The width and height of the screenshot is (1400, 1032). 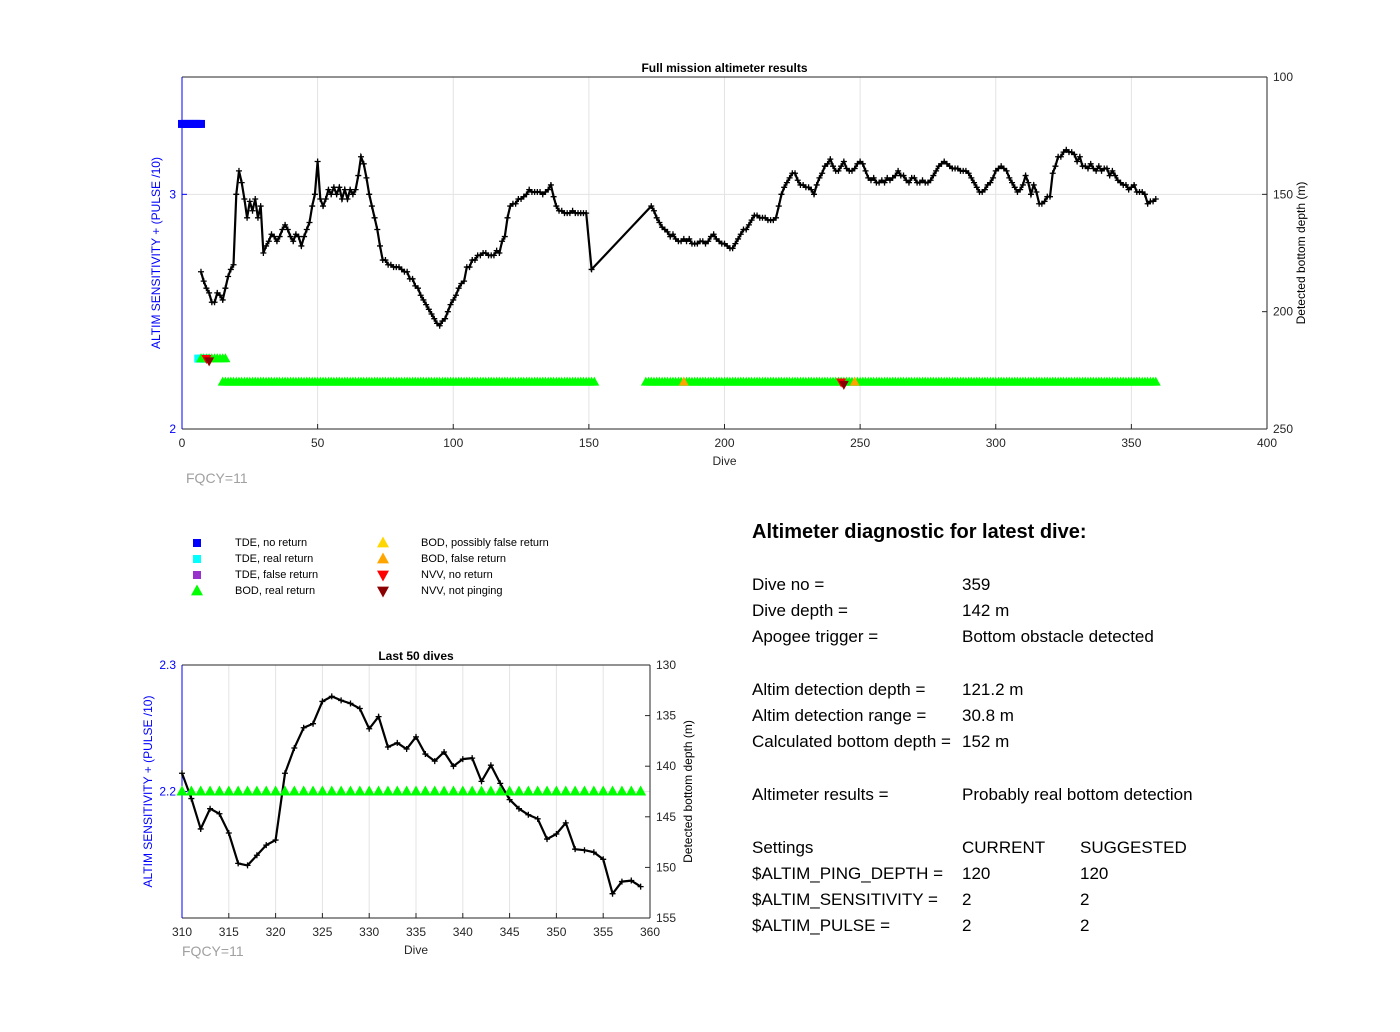 What do you see at coordinates (788, 584) in the screenshot?
I see `dive-no-label: Dive no =` at bounding box center [788, 584].